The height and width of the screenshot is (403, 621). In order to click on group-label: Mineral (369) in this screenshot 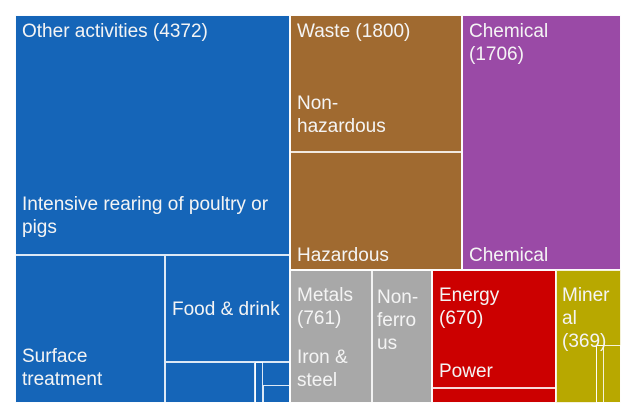, I will do `click(586, 318)`.